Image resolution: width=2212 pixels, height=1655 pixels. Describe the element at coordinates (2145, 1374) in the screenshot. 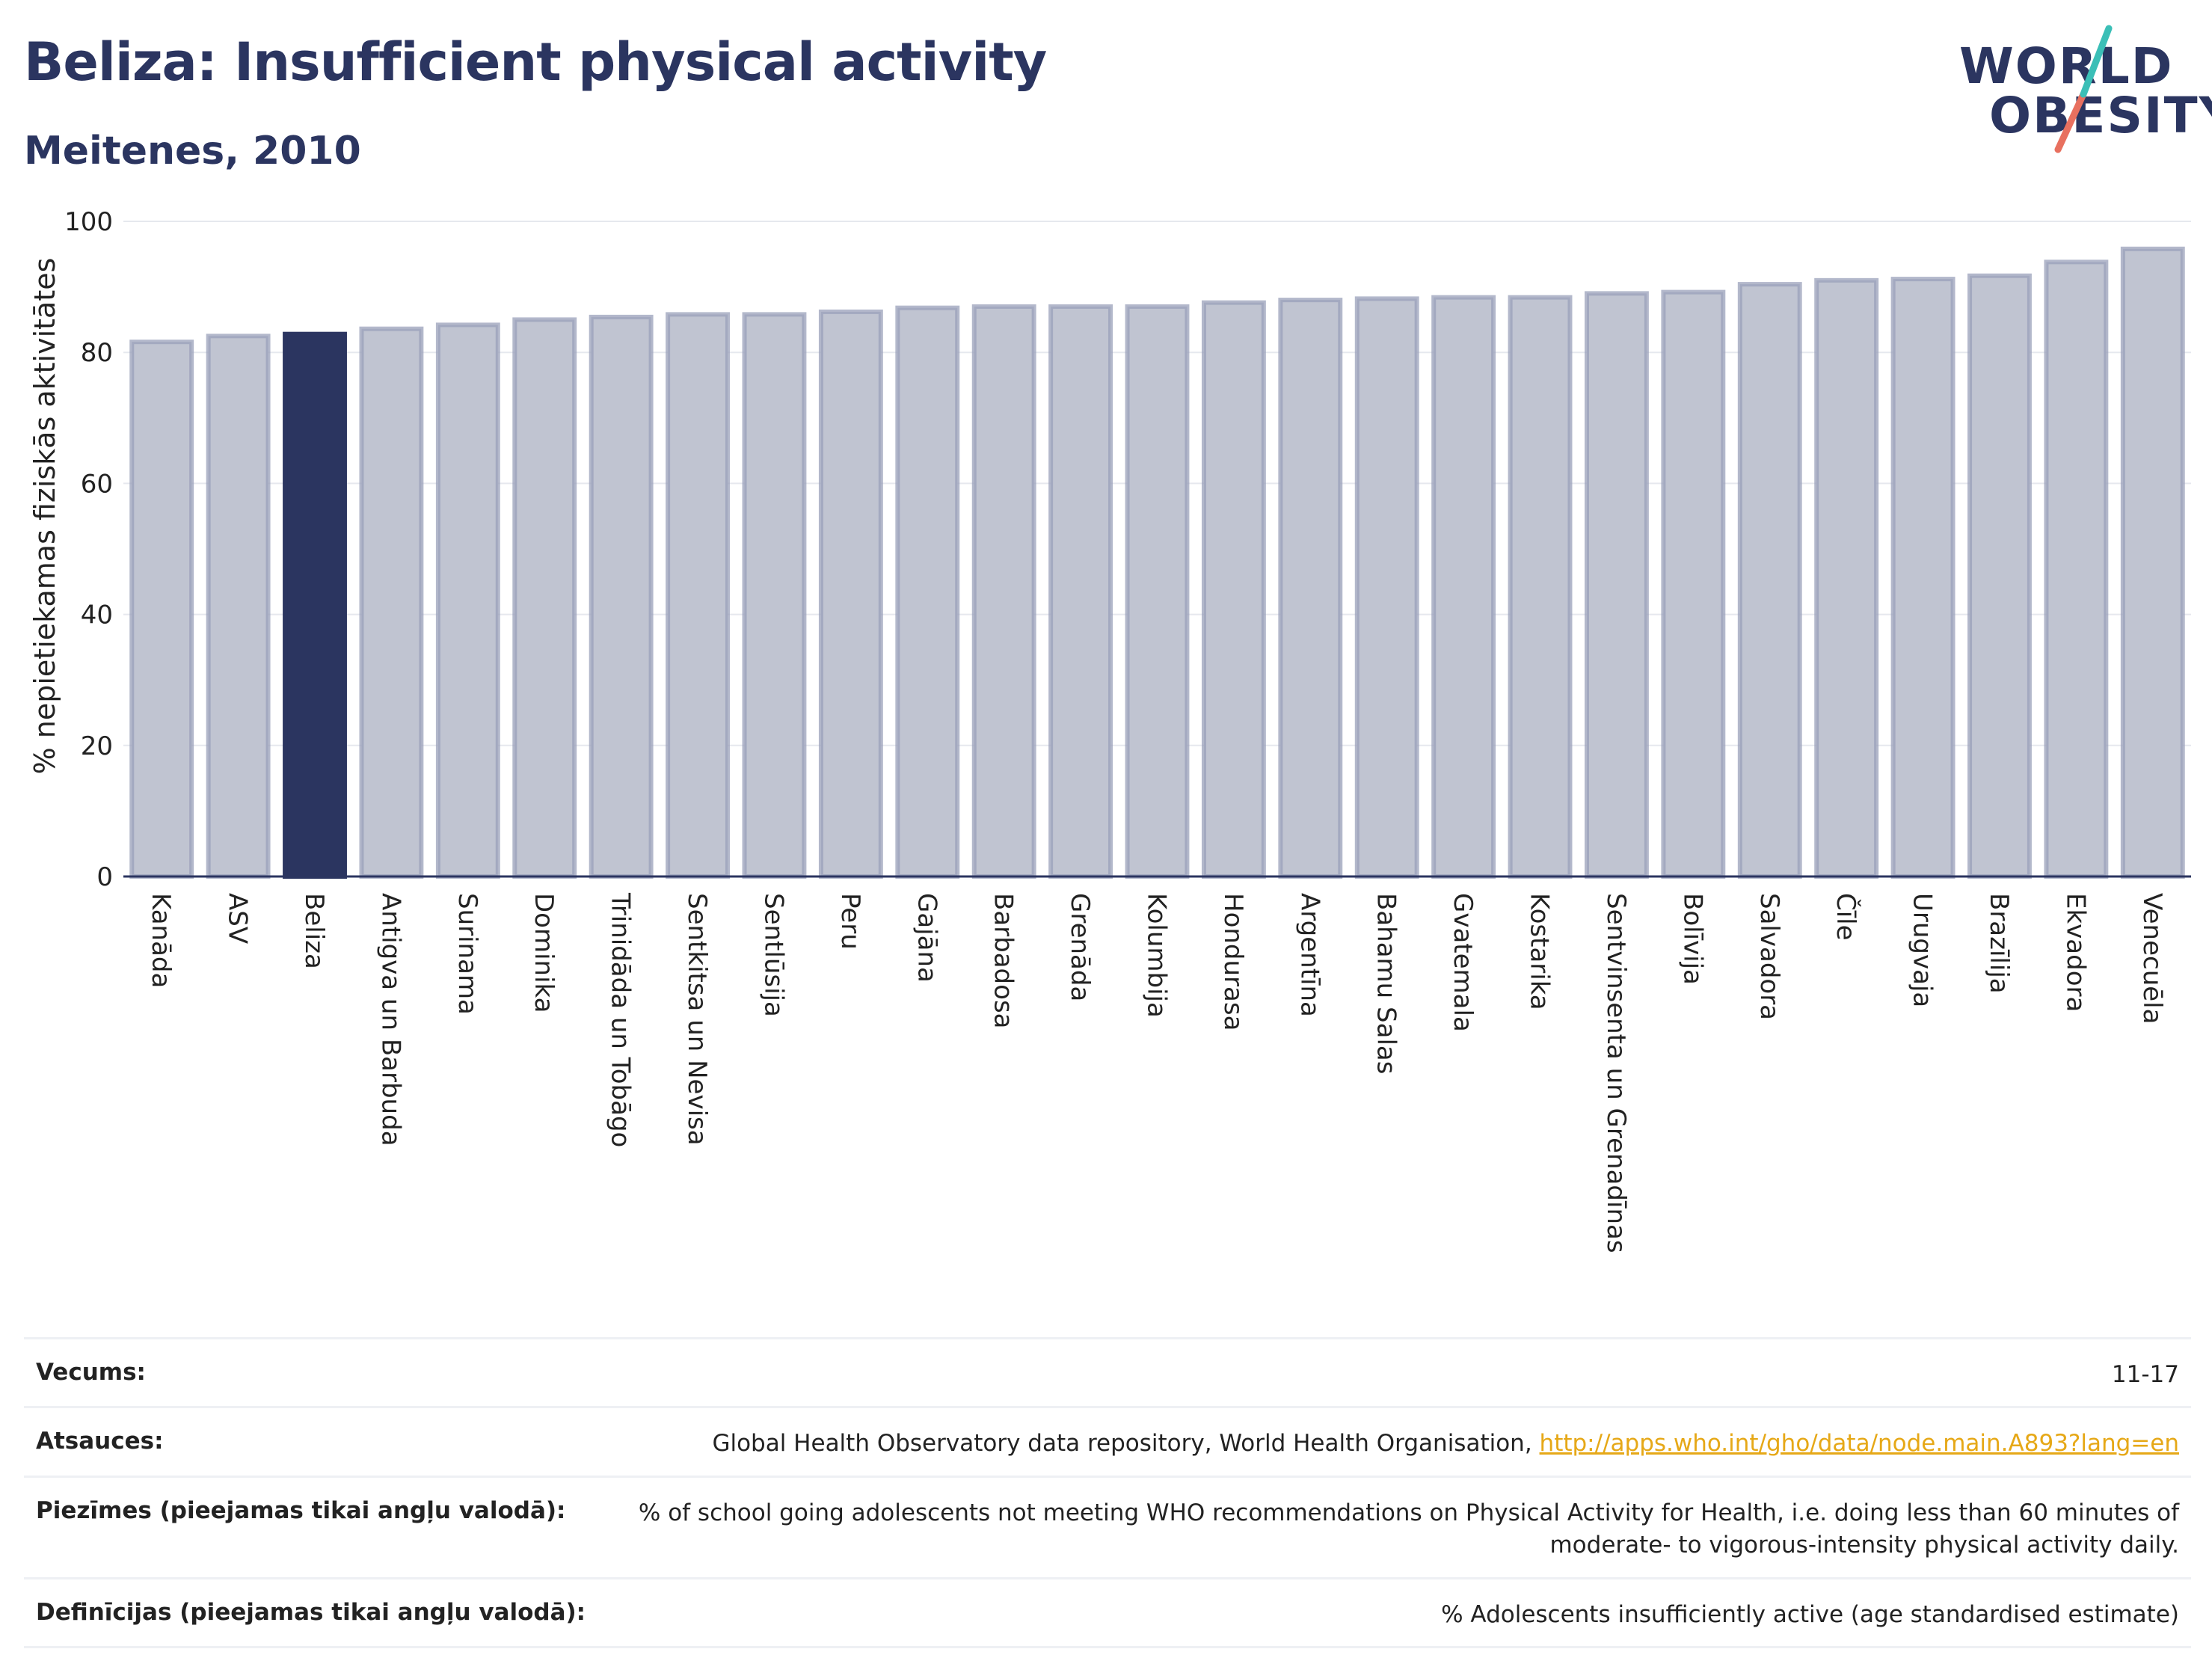

I see `age-value: 11-17` at that location.